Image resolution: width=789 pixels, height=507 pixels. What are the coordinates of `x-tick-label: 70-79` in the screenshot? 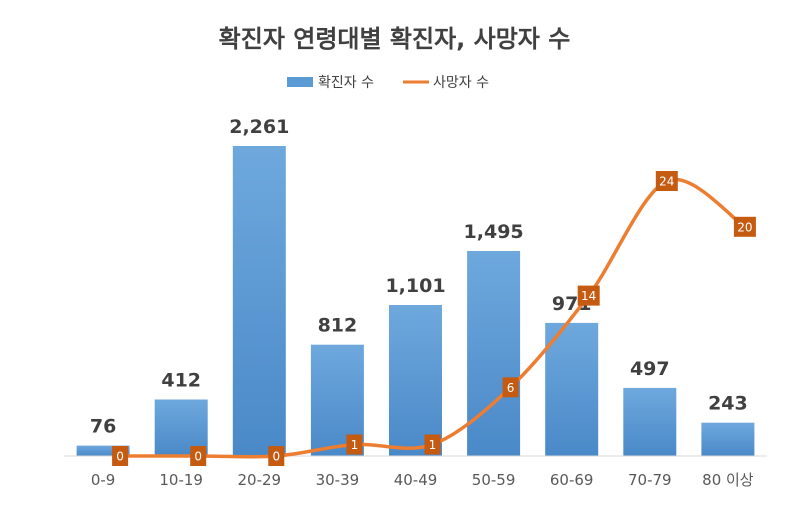 It's located at (650, 480).